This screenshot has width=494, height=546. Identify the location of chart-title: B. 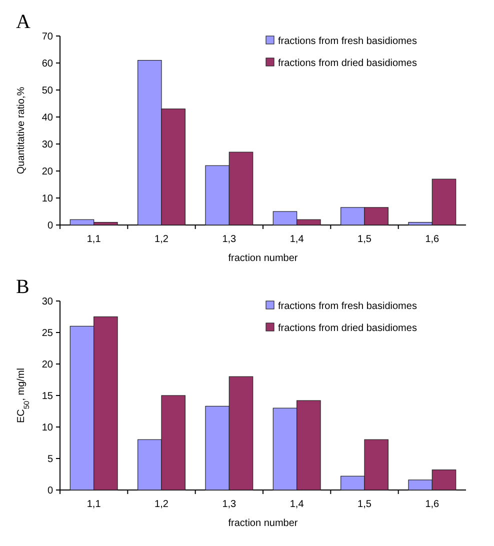
(23, 287).